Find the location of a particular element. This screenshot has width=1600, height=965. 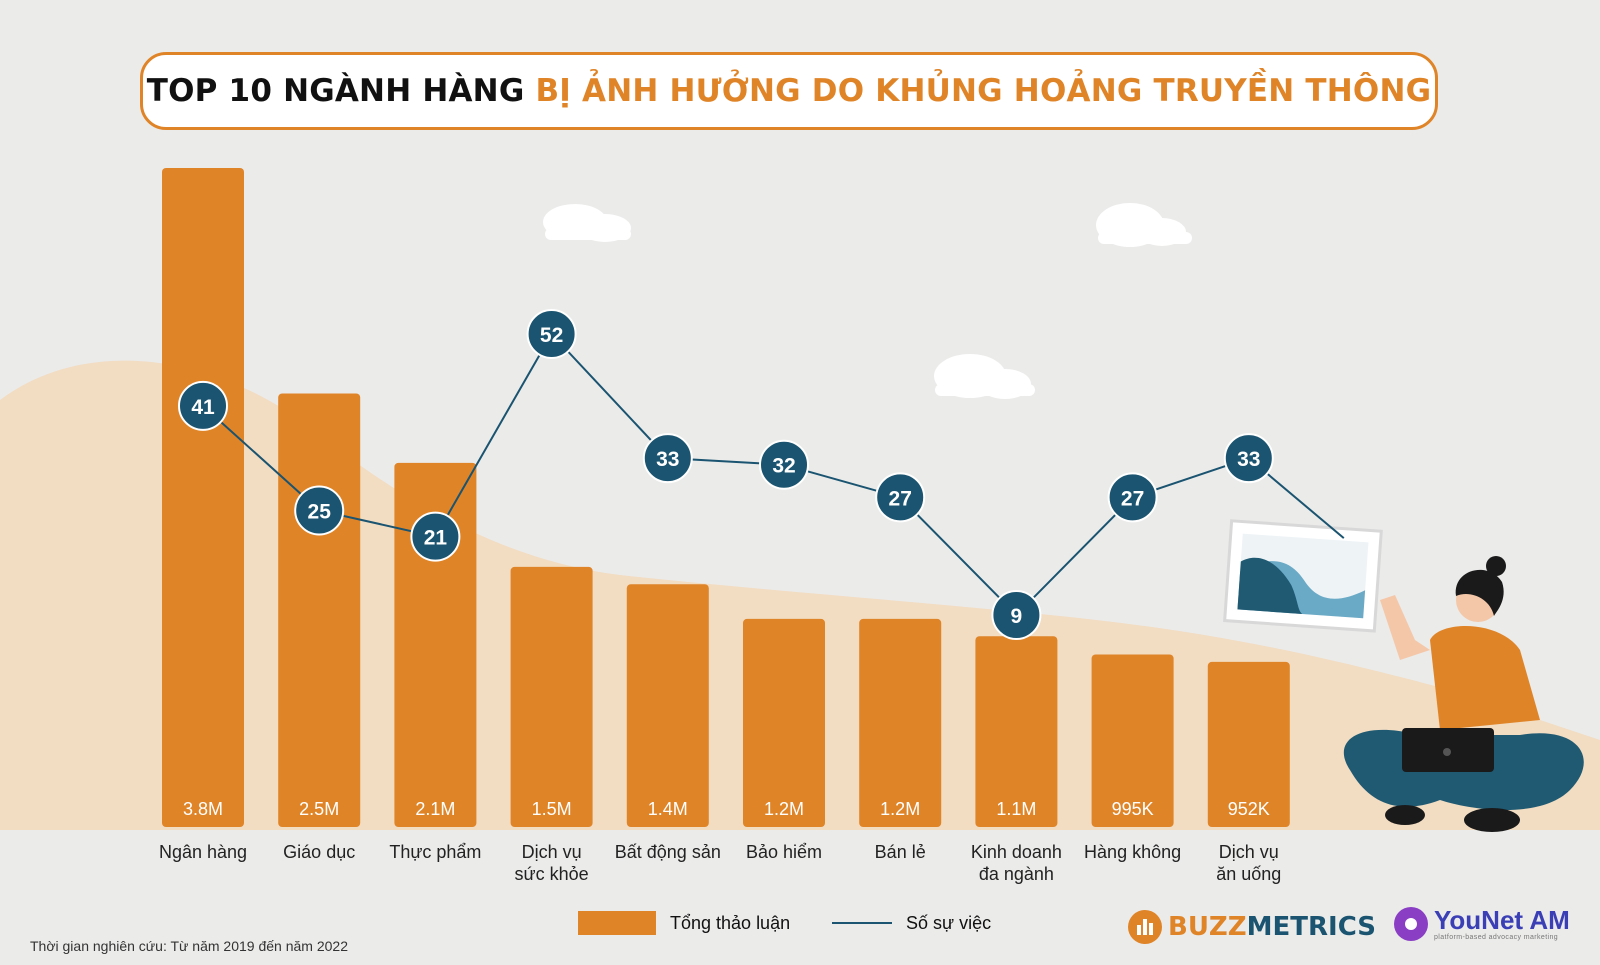

legend-bar-label: Tổng thảo luận is located at coordinates (730, 922).